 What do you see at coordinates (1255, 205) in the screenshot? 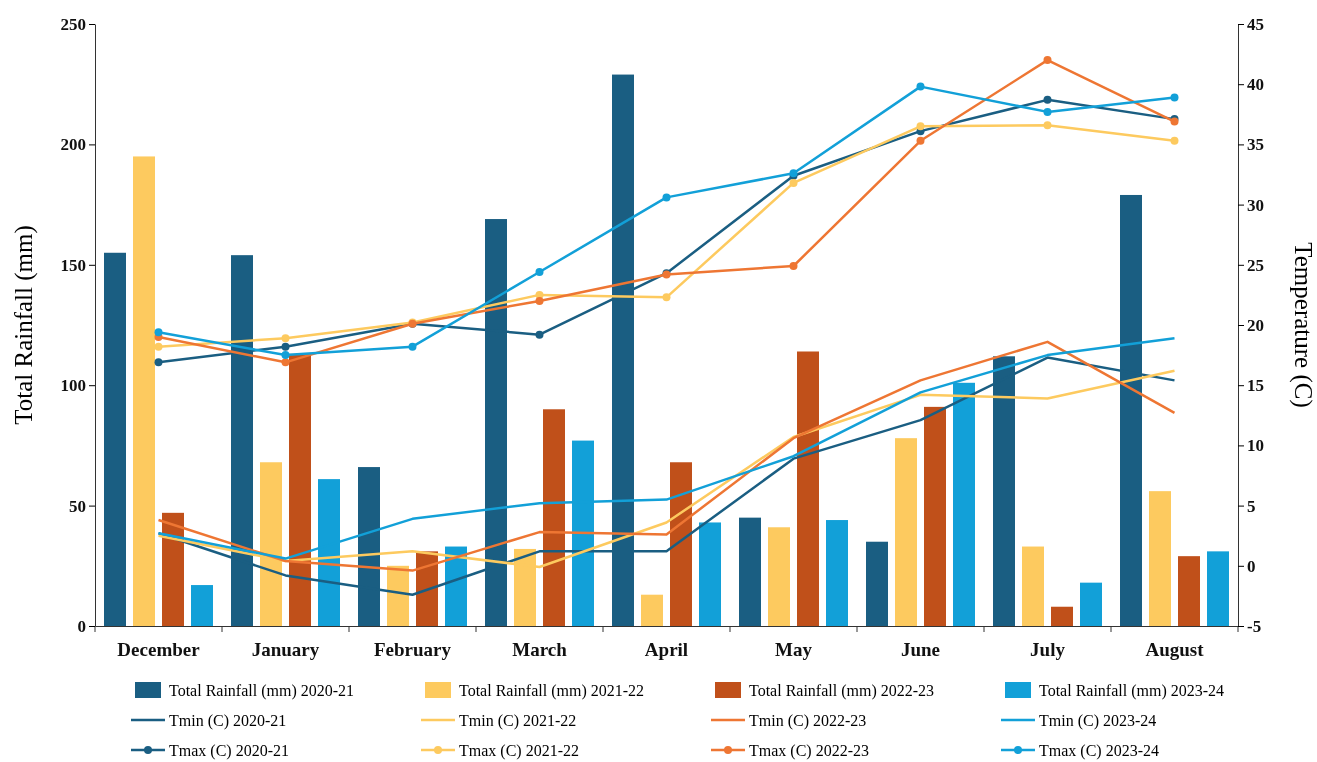
I see `y2-tick-label: 30` at bounding box center [1255, 205].